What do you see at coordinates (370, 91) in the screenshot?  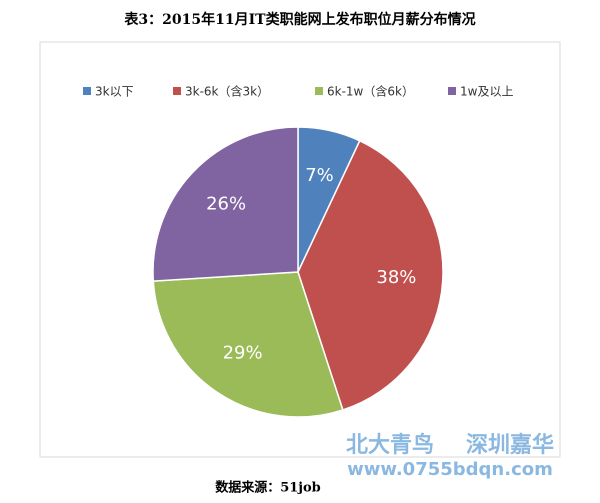 I see `legend-label: 6k-1w（含6k）` at bounding box center [370, 91].